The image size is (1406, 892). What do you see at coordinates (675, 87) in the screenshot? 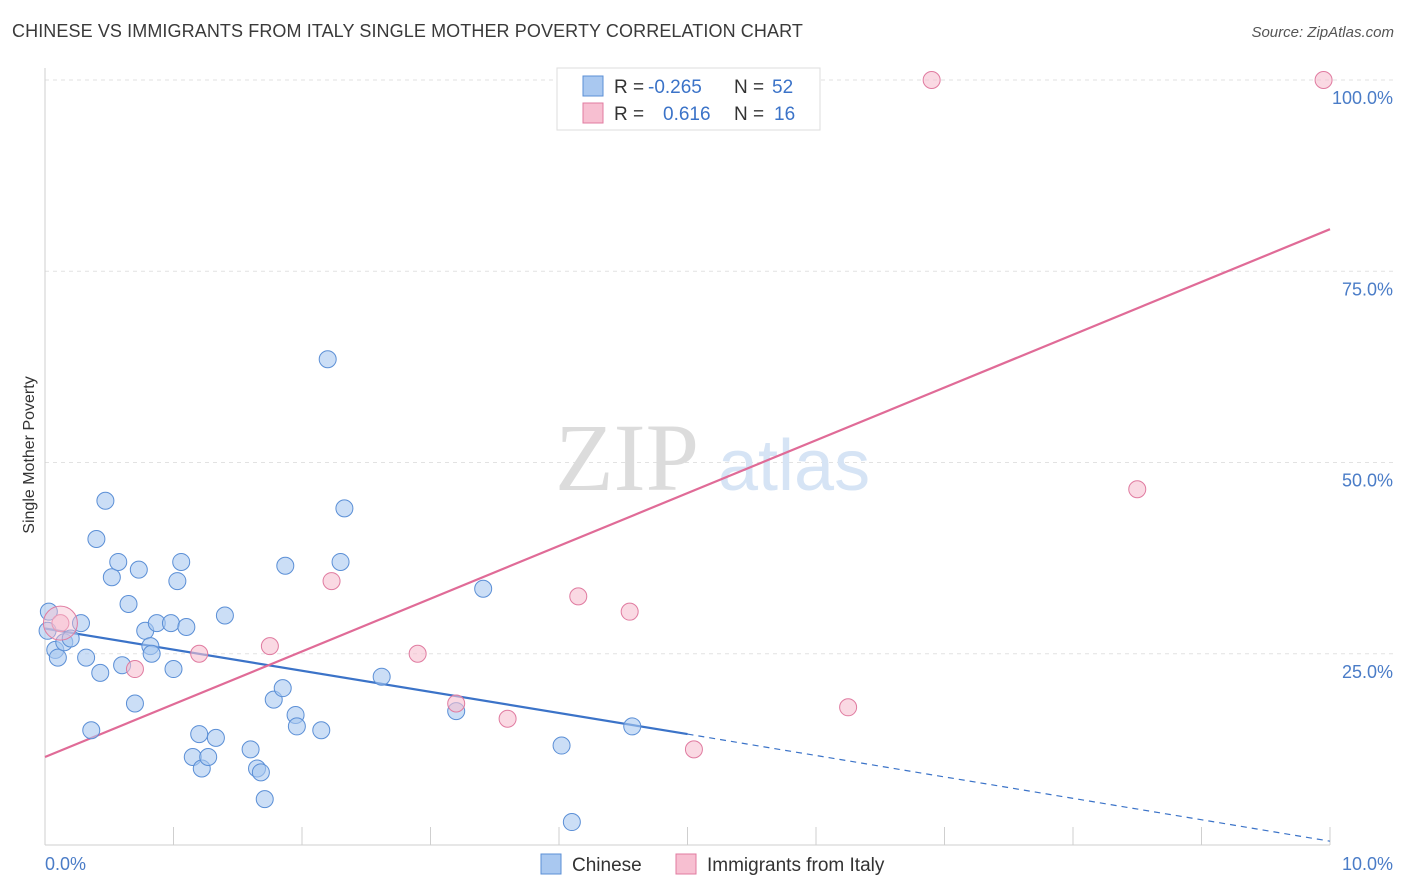
I see `legend-r-value: -0.265` at bounding box center [675, 87].